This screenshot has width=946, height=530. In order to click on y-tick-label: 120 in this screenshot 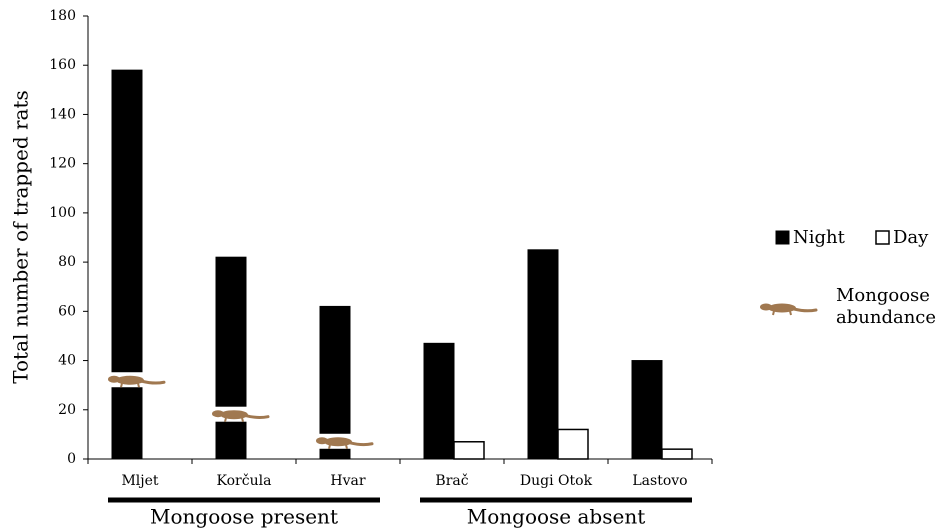, I will do `click(62, 164)`.